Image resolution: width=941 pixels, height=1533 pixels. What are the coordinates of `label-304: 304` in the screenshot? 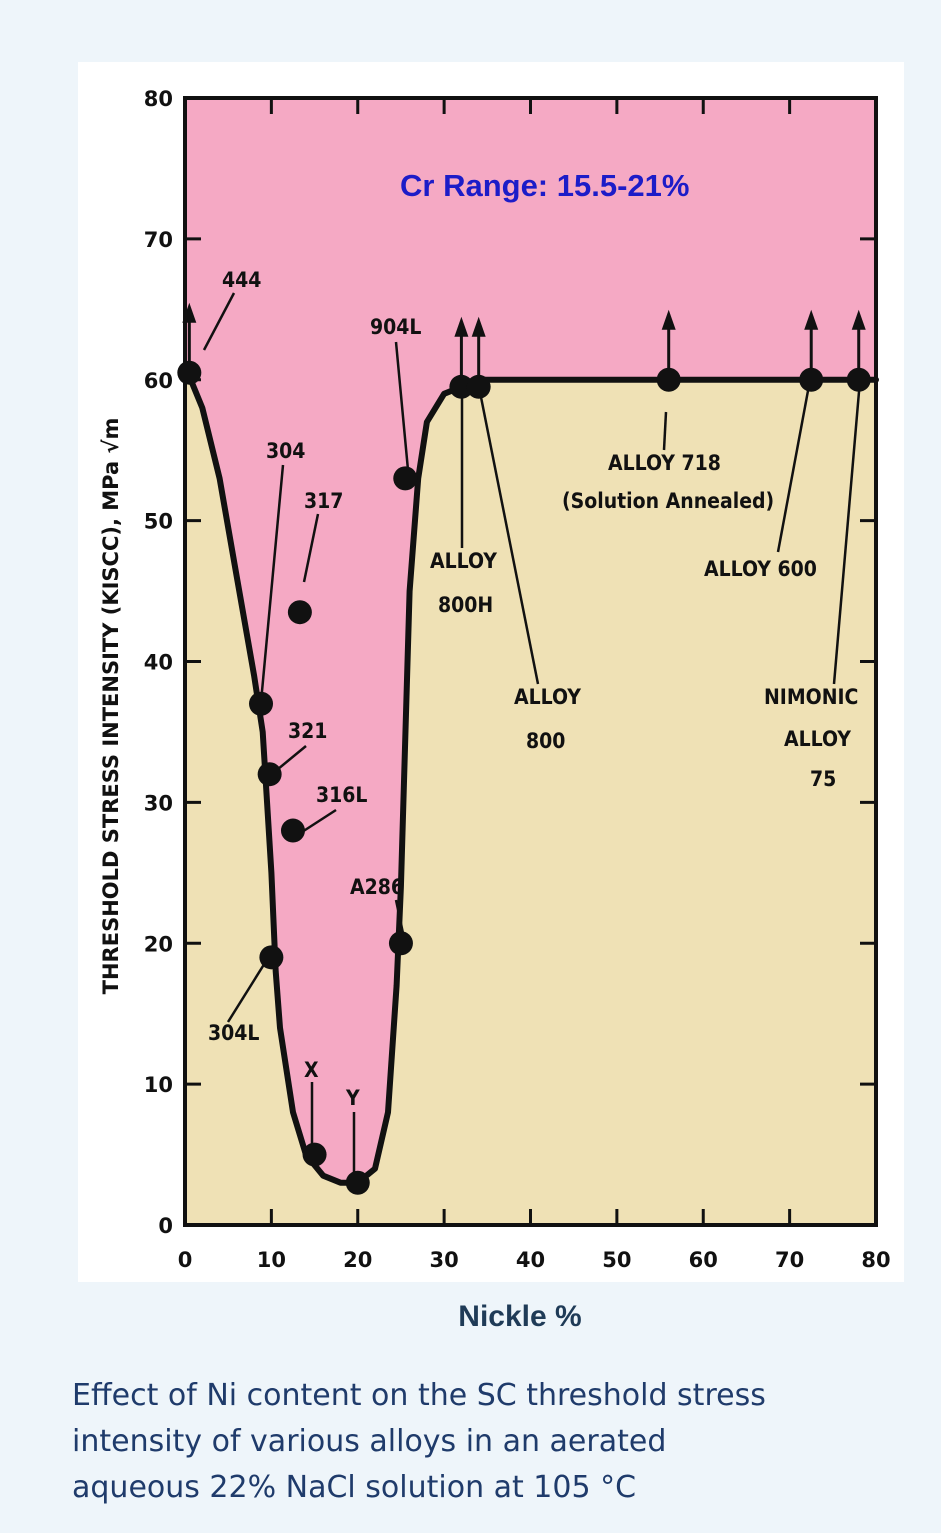 It's located at (285, 451).